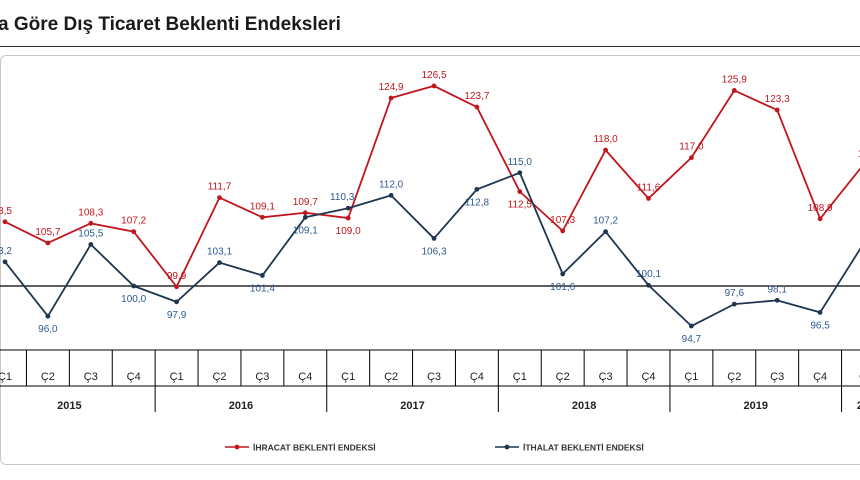 The width and height of the screenshot is (860, 480). I want to click on ihracat-data-label: 123,3, so click(777, 99).